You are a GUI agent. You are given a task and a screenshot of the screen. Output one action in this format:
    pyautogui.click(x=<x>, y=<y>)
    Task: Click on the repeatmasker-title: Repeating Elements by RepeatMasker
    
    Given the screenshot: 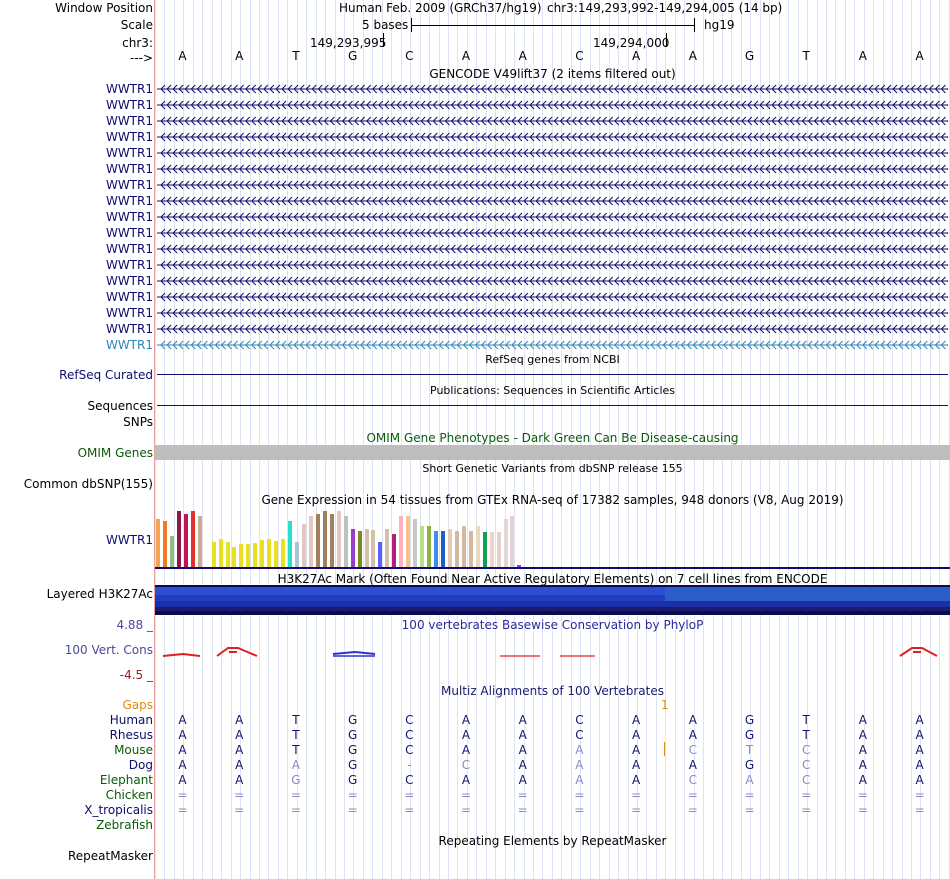 What is the action you would take?
    pyautogui.click(x=552, y=841)
    